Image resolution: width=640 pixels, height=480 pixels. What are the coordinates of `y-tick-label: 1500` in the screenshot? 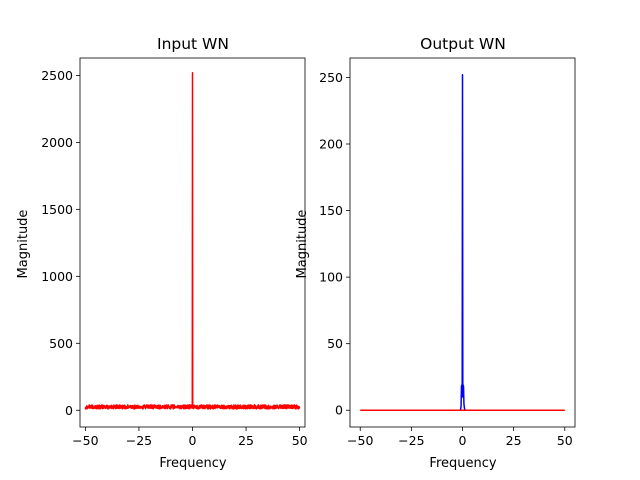 It's located at (57, 209).